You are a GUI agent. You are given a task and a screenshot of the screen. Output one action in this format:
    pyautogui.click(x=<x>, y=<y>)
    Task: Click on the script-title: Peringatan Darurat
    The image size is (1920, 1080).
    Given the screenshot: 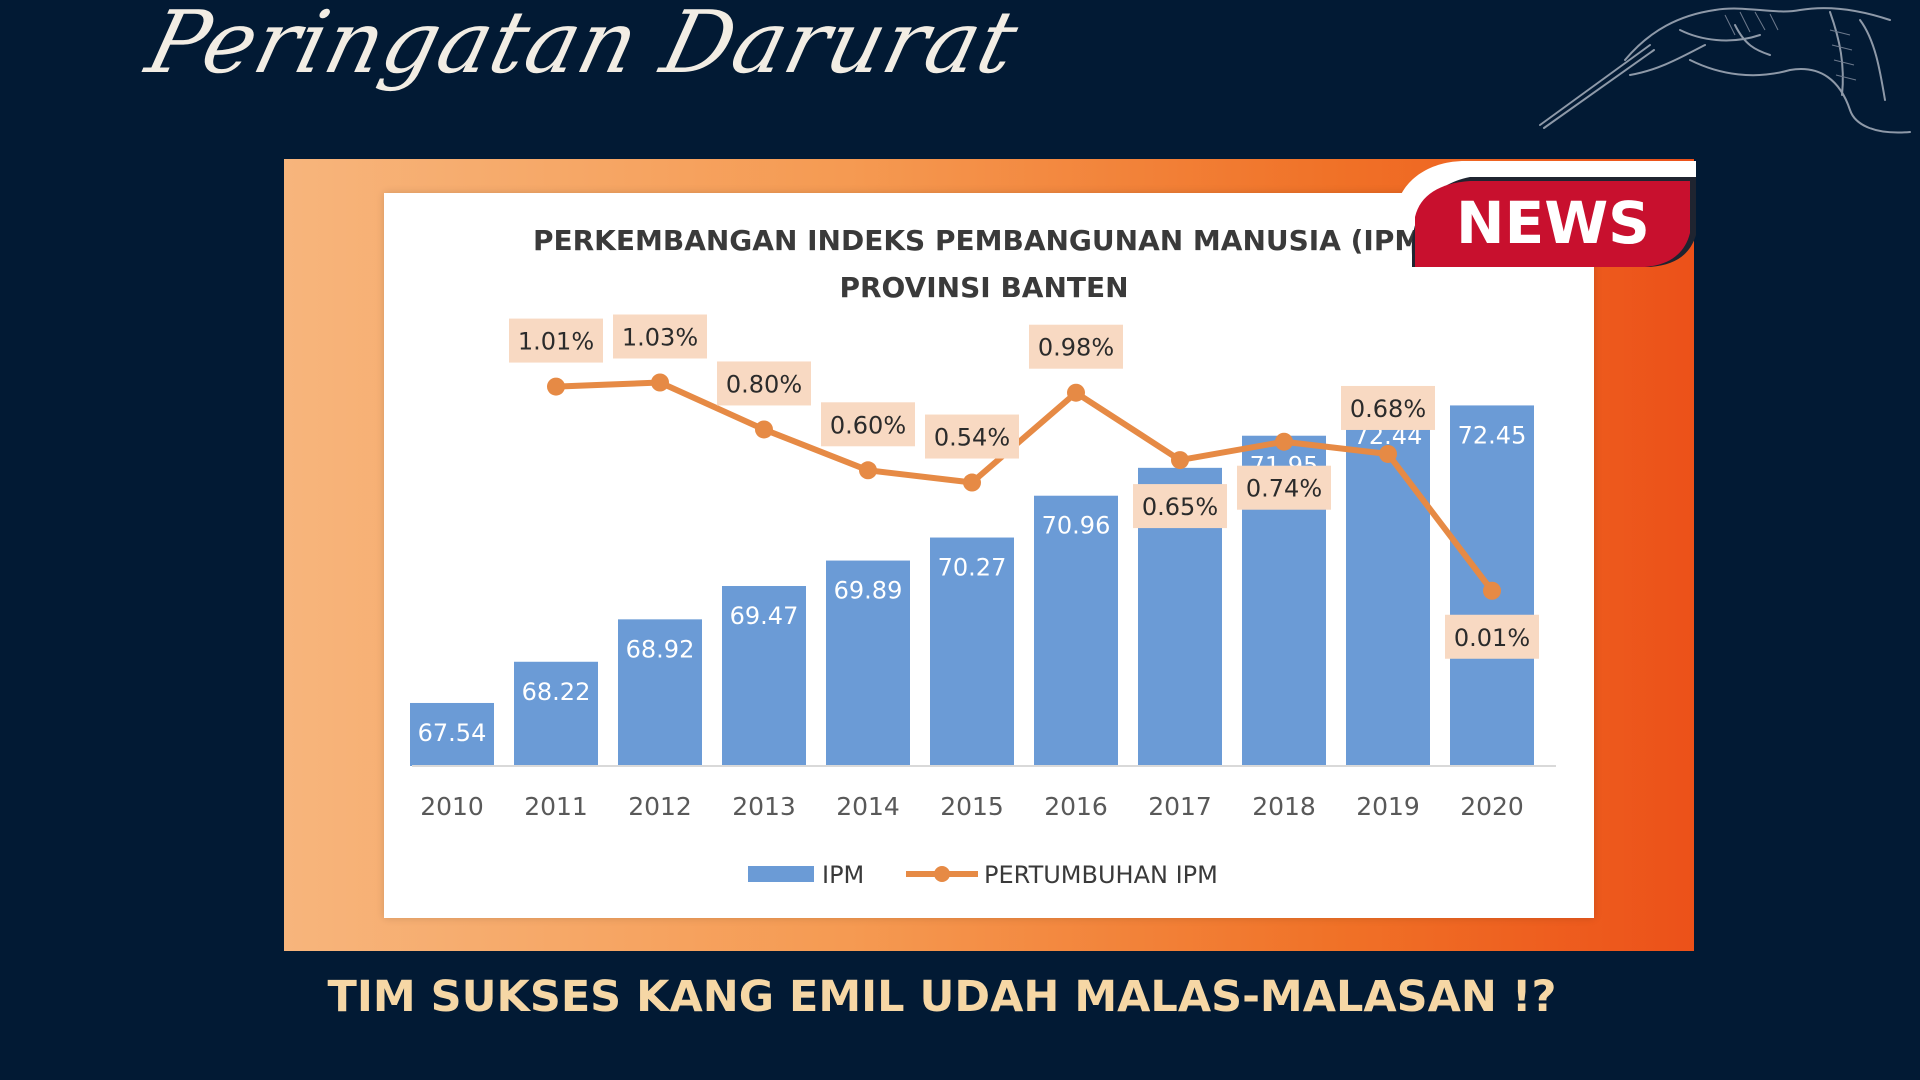 What is the action you would take?
    pyautogui.click(x=582, y=46)
    